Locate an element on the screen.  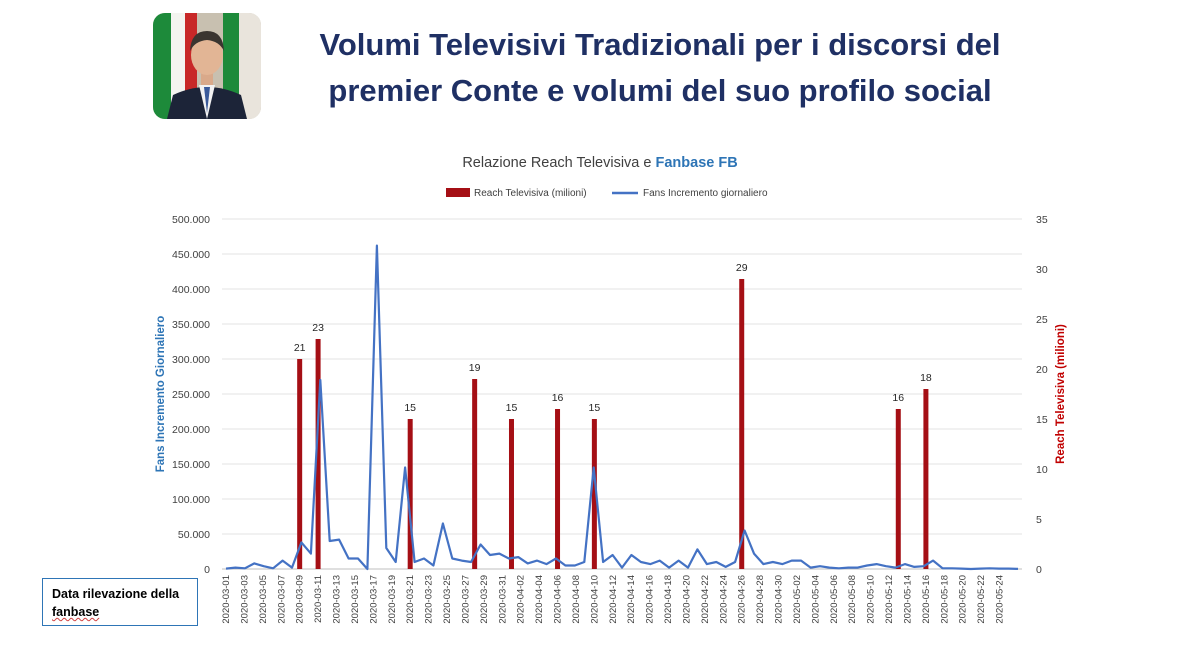
x-tick-label: 2020-03-29 is located at coordinates (484, 599).